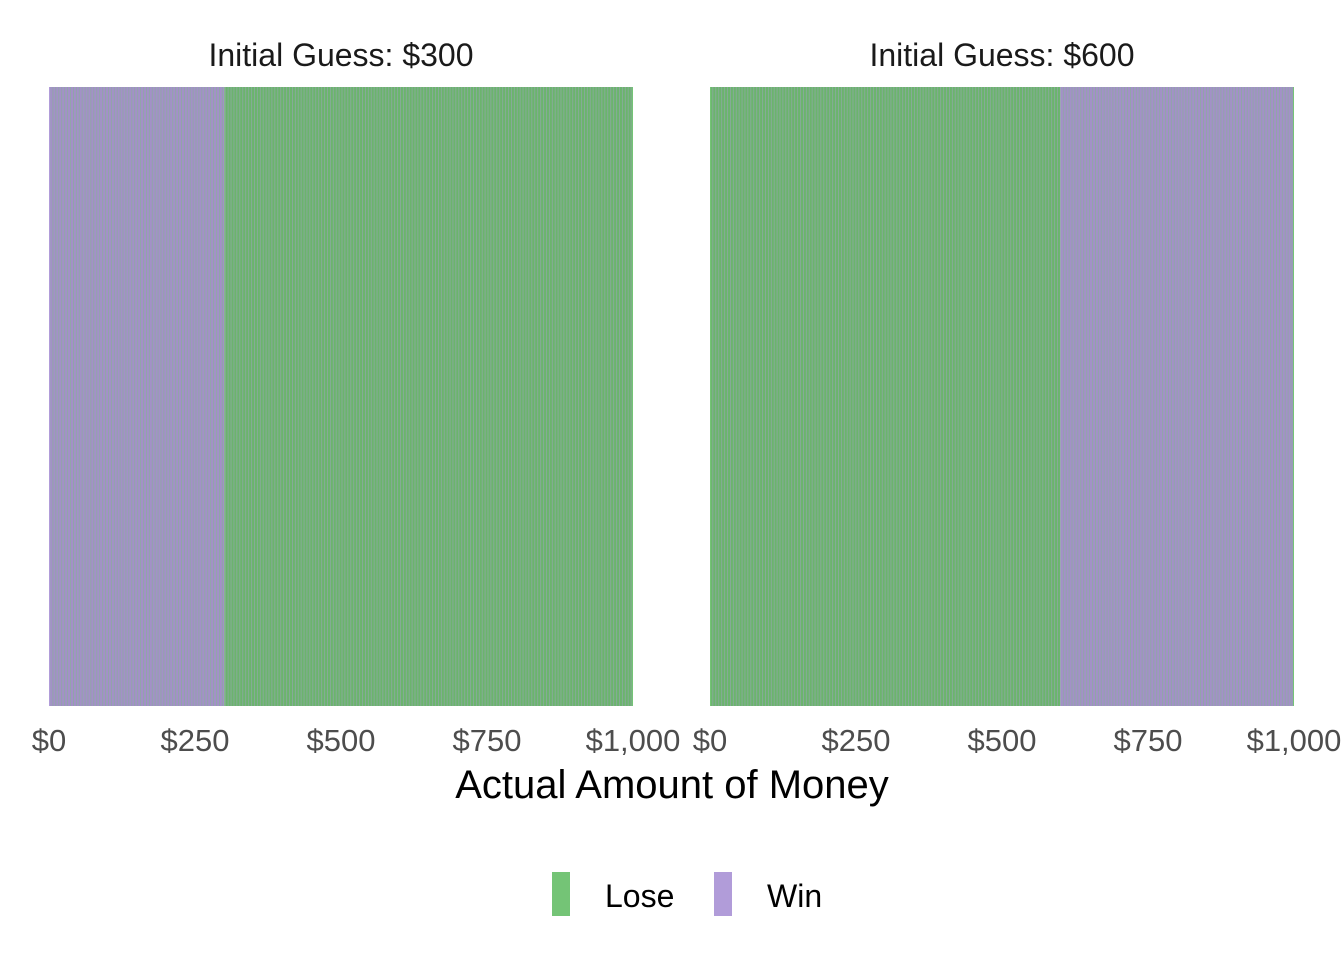  What do you see at coordinates (687, 894) in the screenshot?
I see `legend: Lose Win` at bounding box center [687, 894].